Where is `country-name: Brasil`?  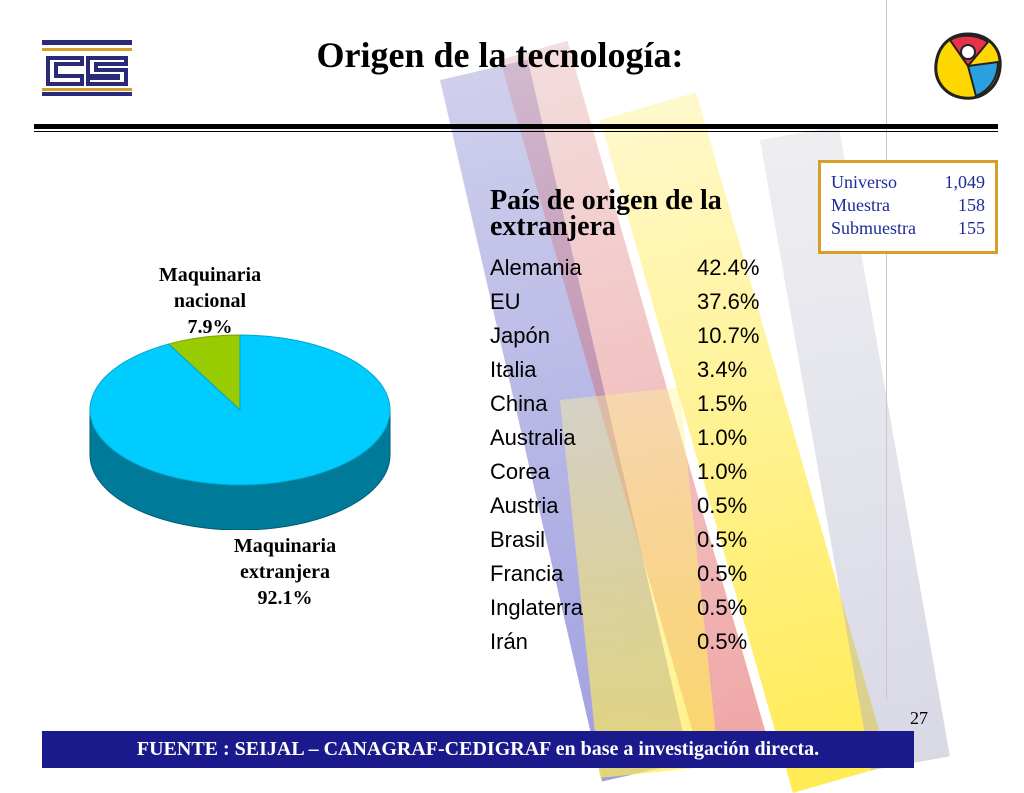 country-name: Brasil is located at coordinates (518, 539).